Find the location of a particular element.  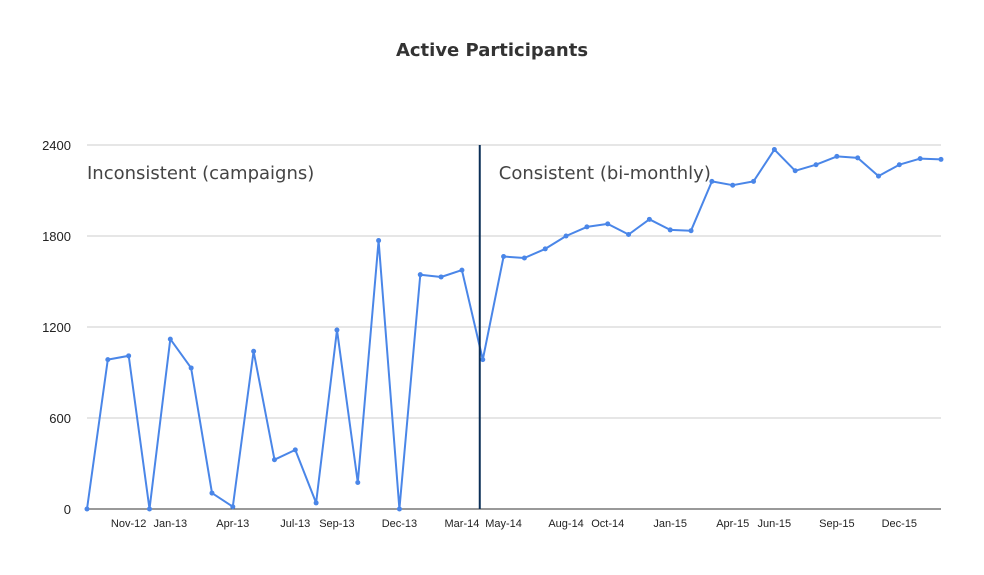

y-tick-label: 1200 is located at coordinates (56, 327).